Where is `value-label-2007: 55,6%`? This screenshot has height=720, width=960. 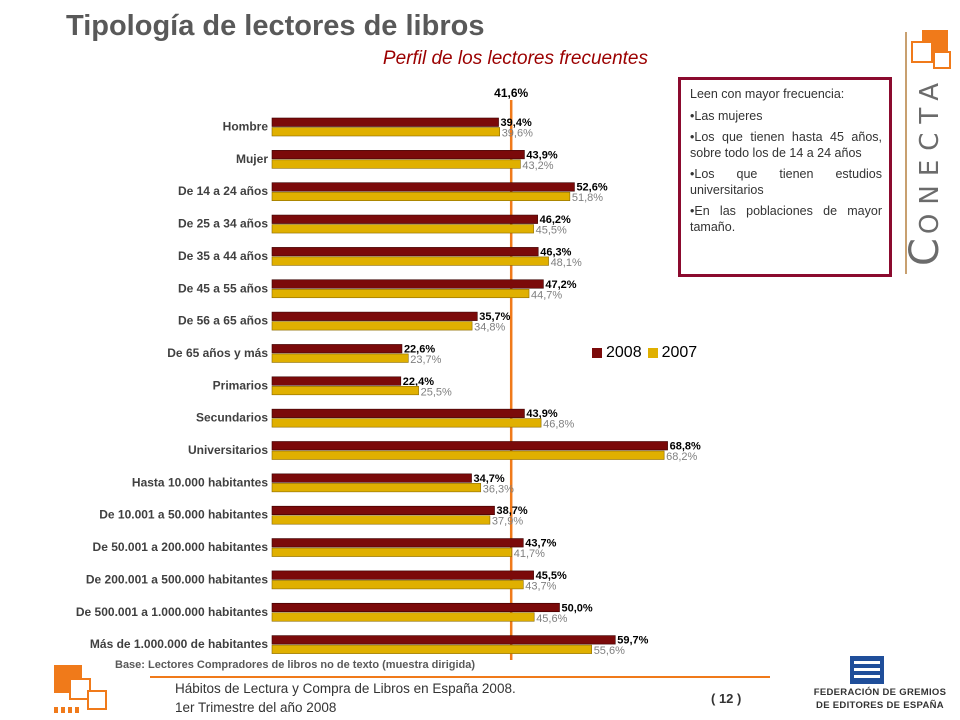
value-label-2007: 55,6% is located at coordinates (609, 651).